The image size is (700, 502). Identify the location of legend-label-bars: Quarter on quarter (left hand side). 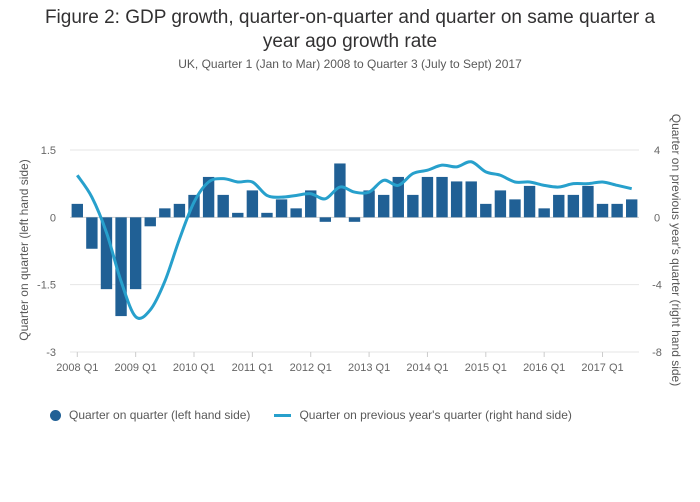
(160, 415).